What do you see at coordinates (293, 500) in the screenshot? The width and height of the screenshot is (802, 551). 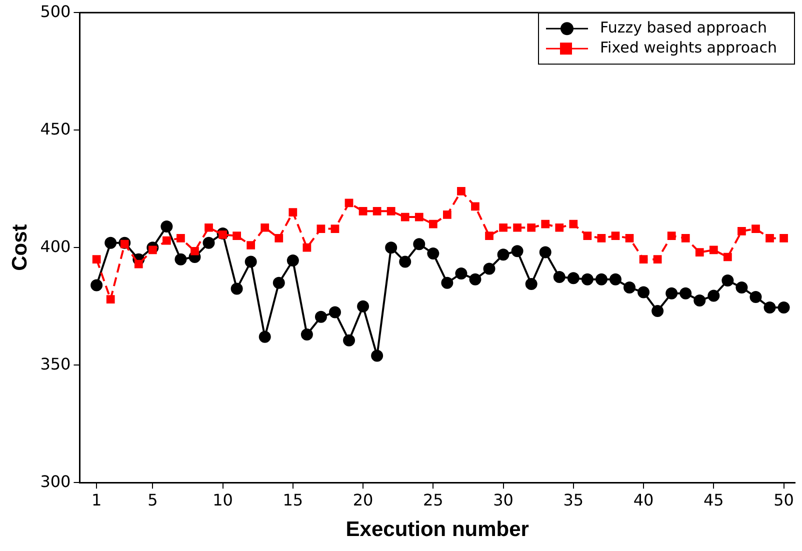 I see `x-tick-label: 15` at bounding box center [293, 500].